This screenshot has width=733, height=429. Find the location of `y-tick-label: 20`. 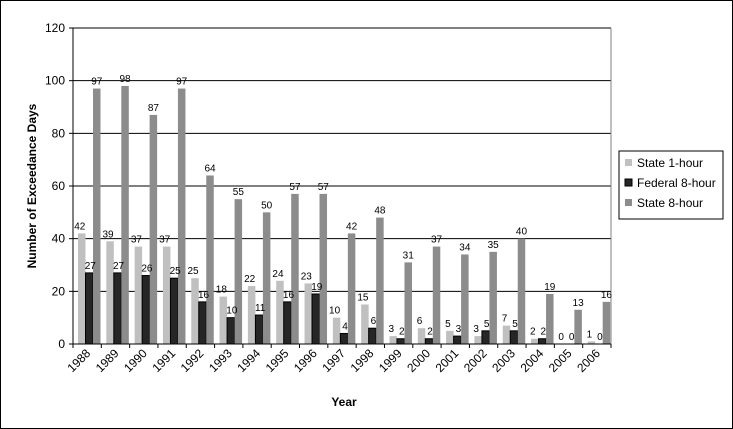

y-tick-label: 20 is located at coordinates (59, 291).